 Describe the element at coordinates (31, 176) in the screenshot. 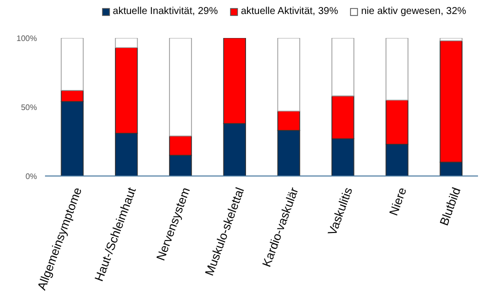

I see `y-tick-label: 0%` at that location.